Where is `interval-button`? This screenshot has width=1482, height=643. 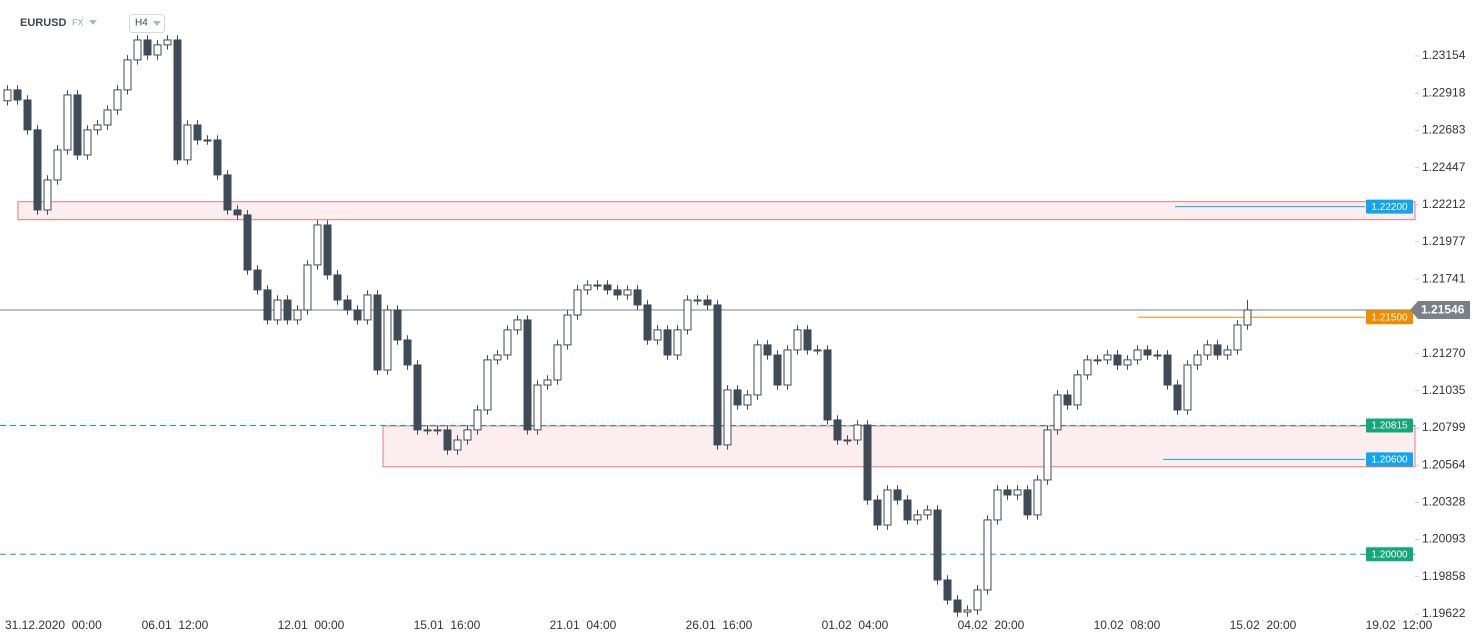 interval-button is located at coordinates (147, 23).